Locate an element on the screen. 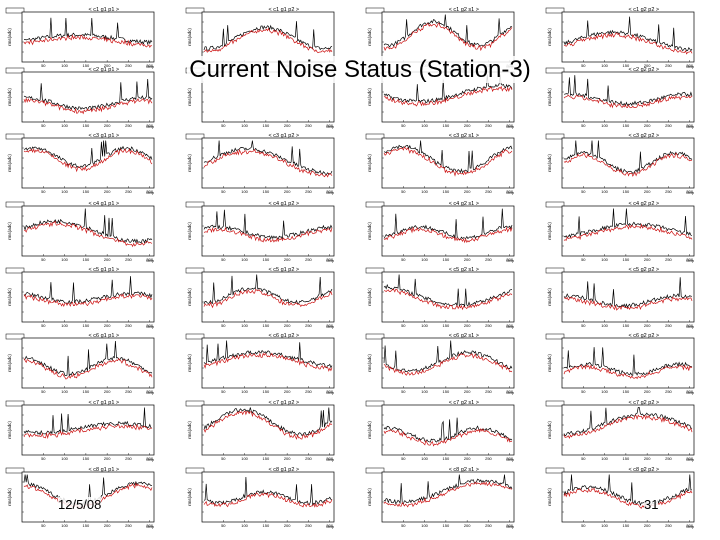 The width and height of the screenshot is (720, 540). panel-label: < c4 g1 p2 > is located at coordinates (284, 204).